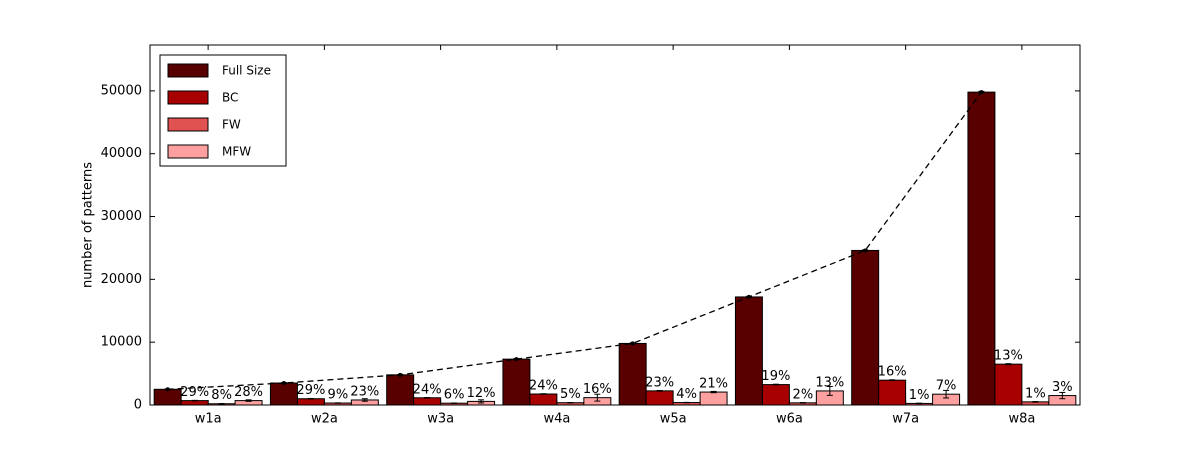 The image size is (1200, 450). I want to click on legend-label: FW, so click(231, 125).